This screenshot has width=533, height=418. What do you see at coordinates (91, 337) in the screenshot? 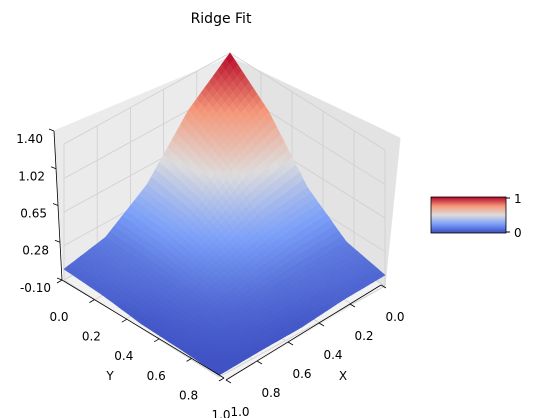
I see `y-tick-label-1: 0.2` at bounding box center [91, 337].